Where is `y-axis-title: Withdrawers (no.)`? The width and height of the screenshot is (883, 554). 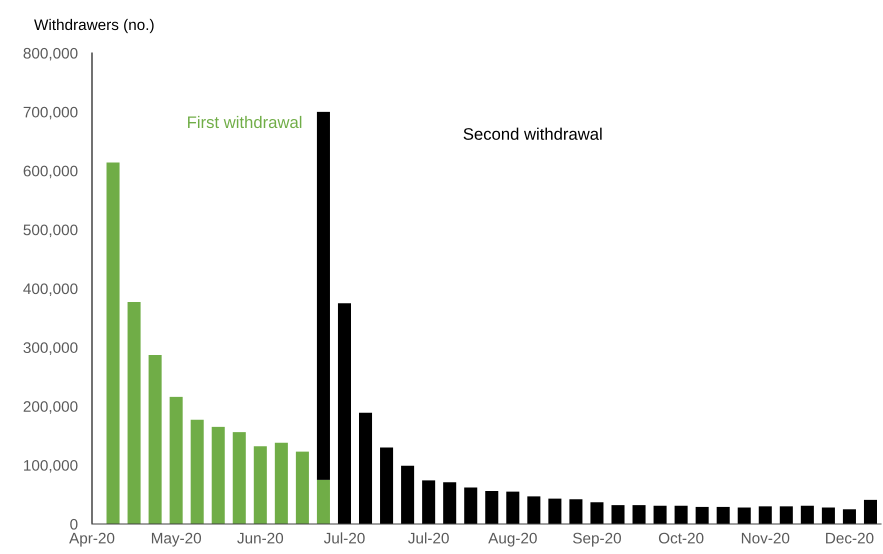
y-axis-title: Withdrawers (no.) is located at coordinates (94, 26).